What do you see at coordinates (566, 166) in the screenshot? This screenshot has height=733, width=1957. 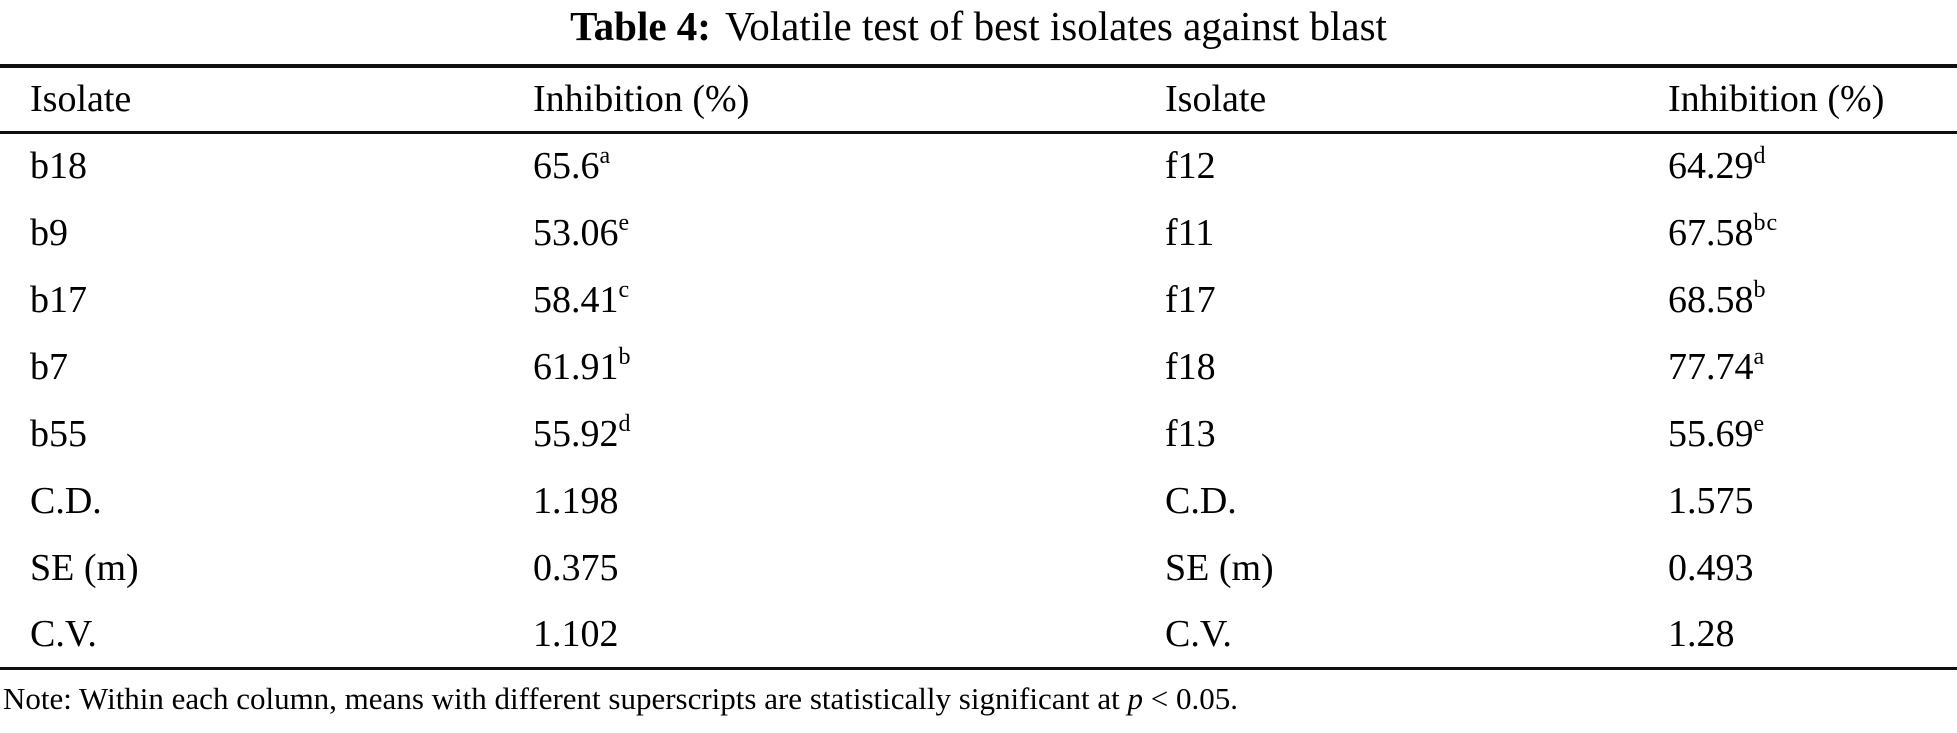 I see `inhibition-value: 65.6` at bounding box center [566, 166].